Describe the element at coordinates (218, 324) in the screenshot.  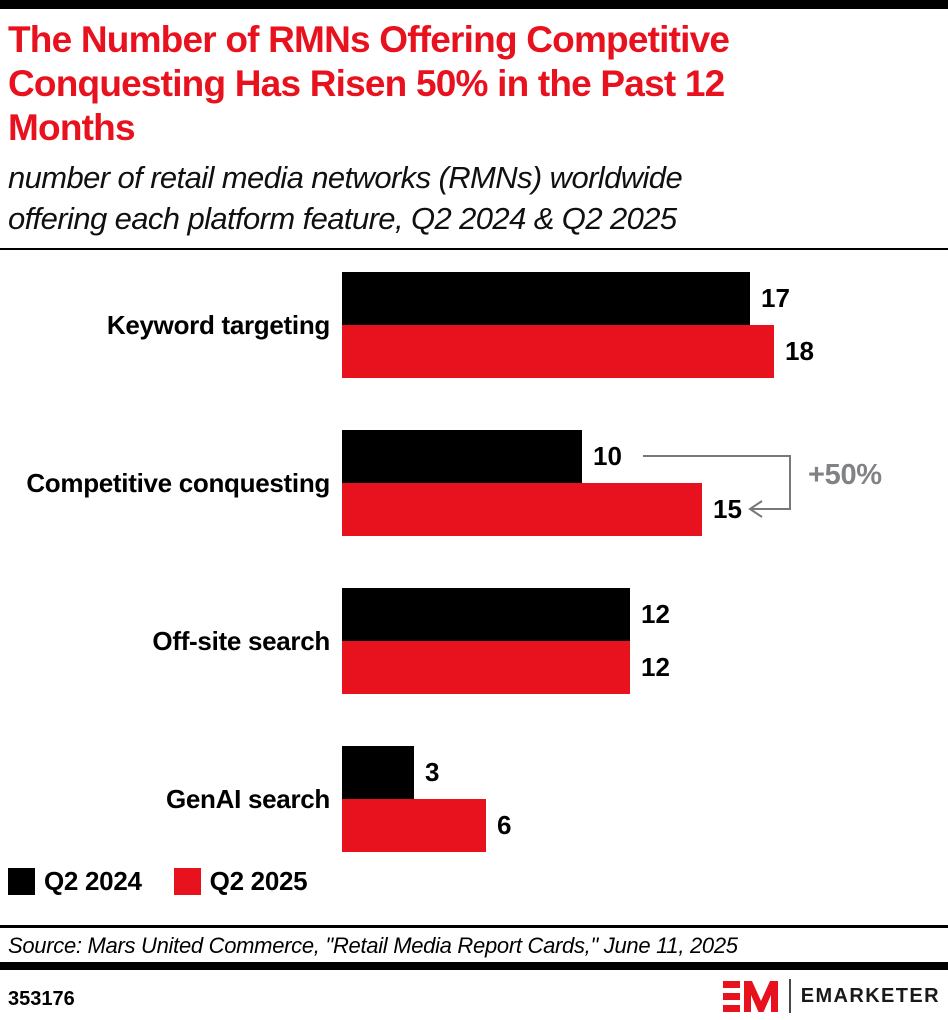
I see `category-label: Keyword targeting` at that location.